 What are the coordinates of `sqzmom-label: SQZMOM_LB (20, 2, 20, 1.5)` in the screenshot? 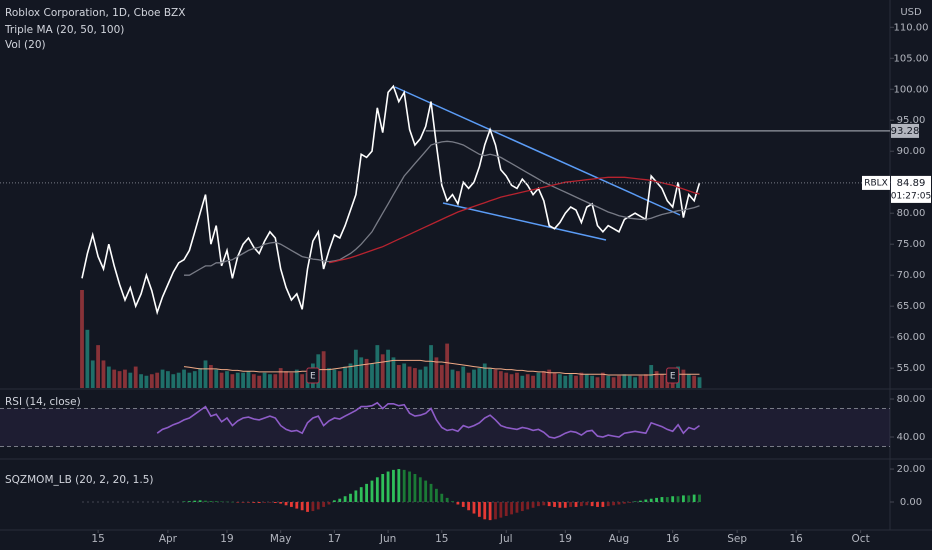 It's located at (79, 480).